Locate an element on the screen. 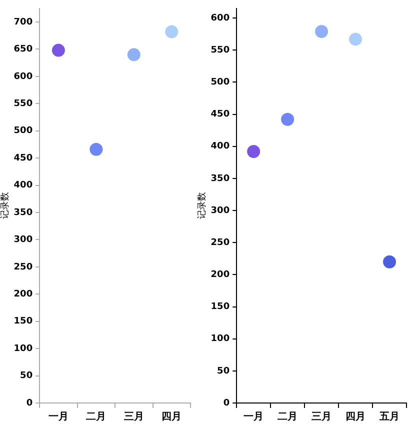 The width and height of the screenshot is (413, 428). y-tick-label: 650 is located at coordinates (23, 49).